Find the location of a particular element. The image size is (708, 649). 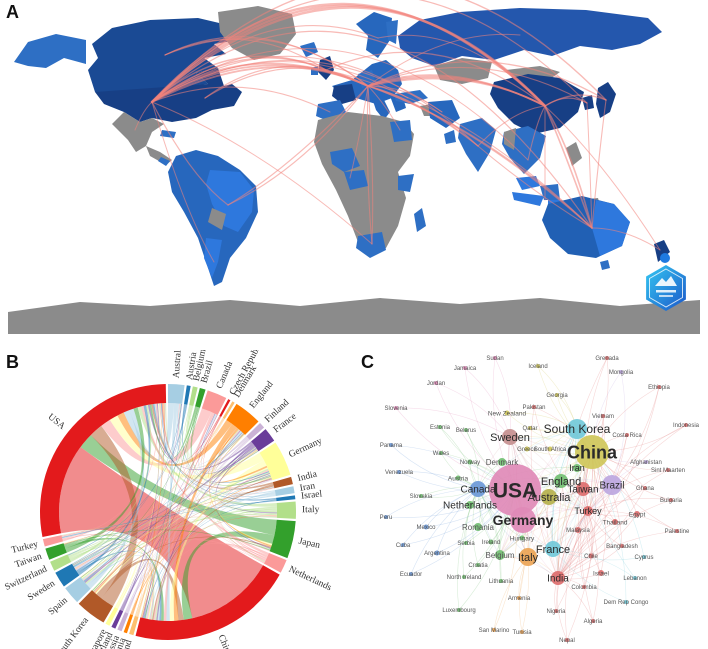

network-edge-north-ireland-canada is located at coordinates (470, 533).